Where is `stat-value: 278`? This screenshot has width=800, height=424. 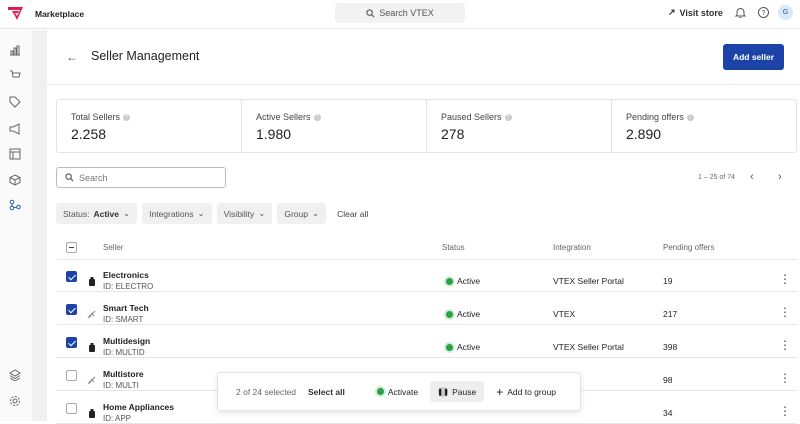 stat-value: 278 is located at coordinates (453, 134).